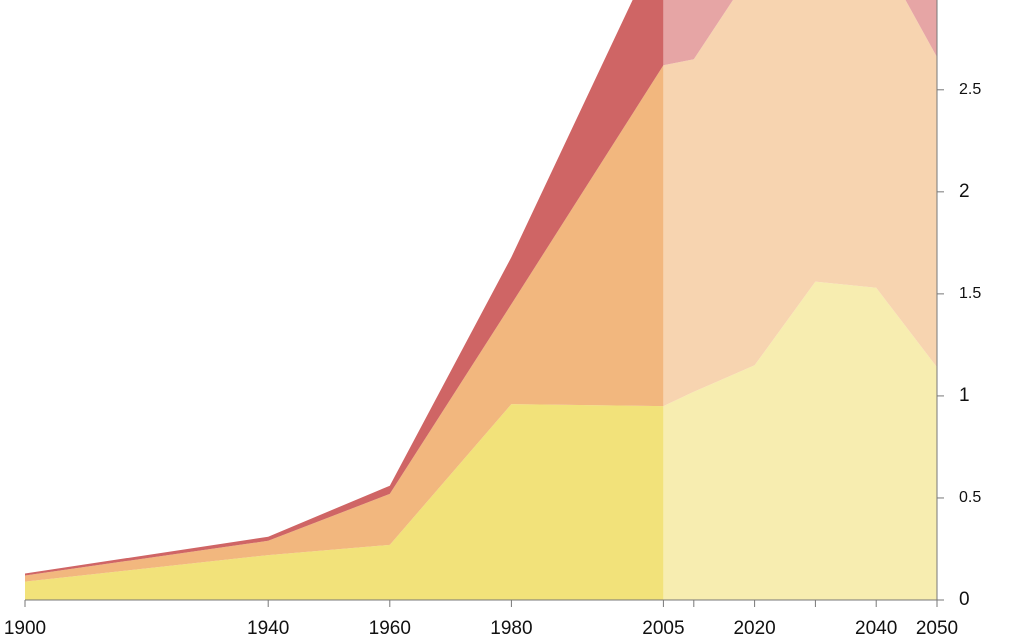  What do you see at coordinates (937, 628) in the screenshot?
I see `x-tick-label: 2050` at bounding box center [937, 628].